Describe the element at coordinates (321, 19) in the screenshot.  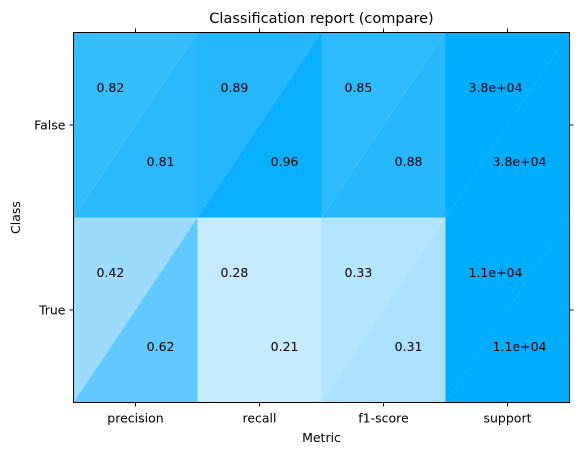
I see `chart-title: Classification report (compare)` at that location.